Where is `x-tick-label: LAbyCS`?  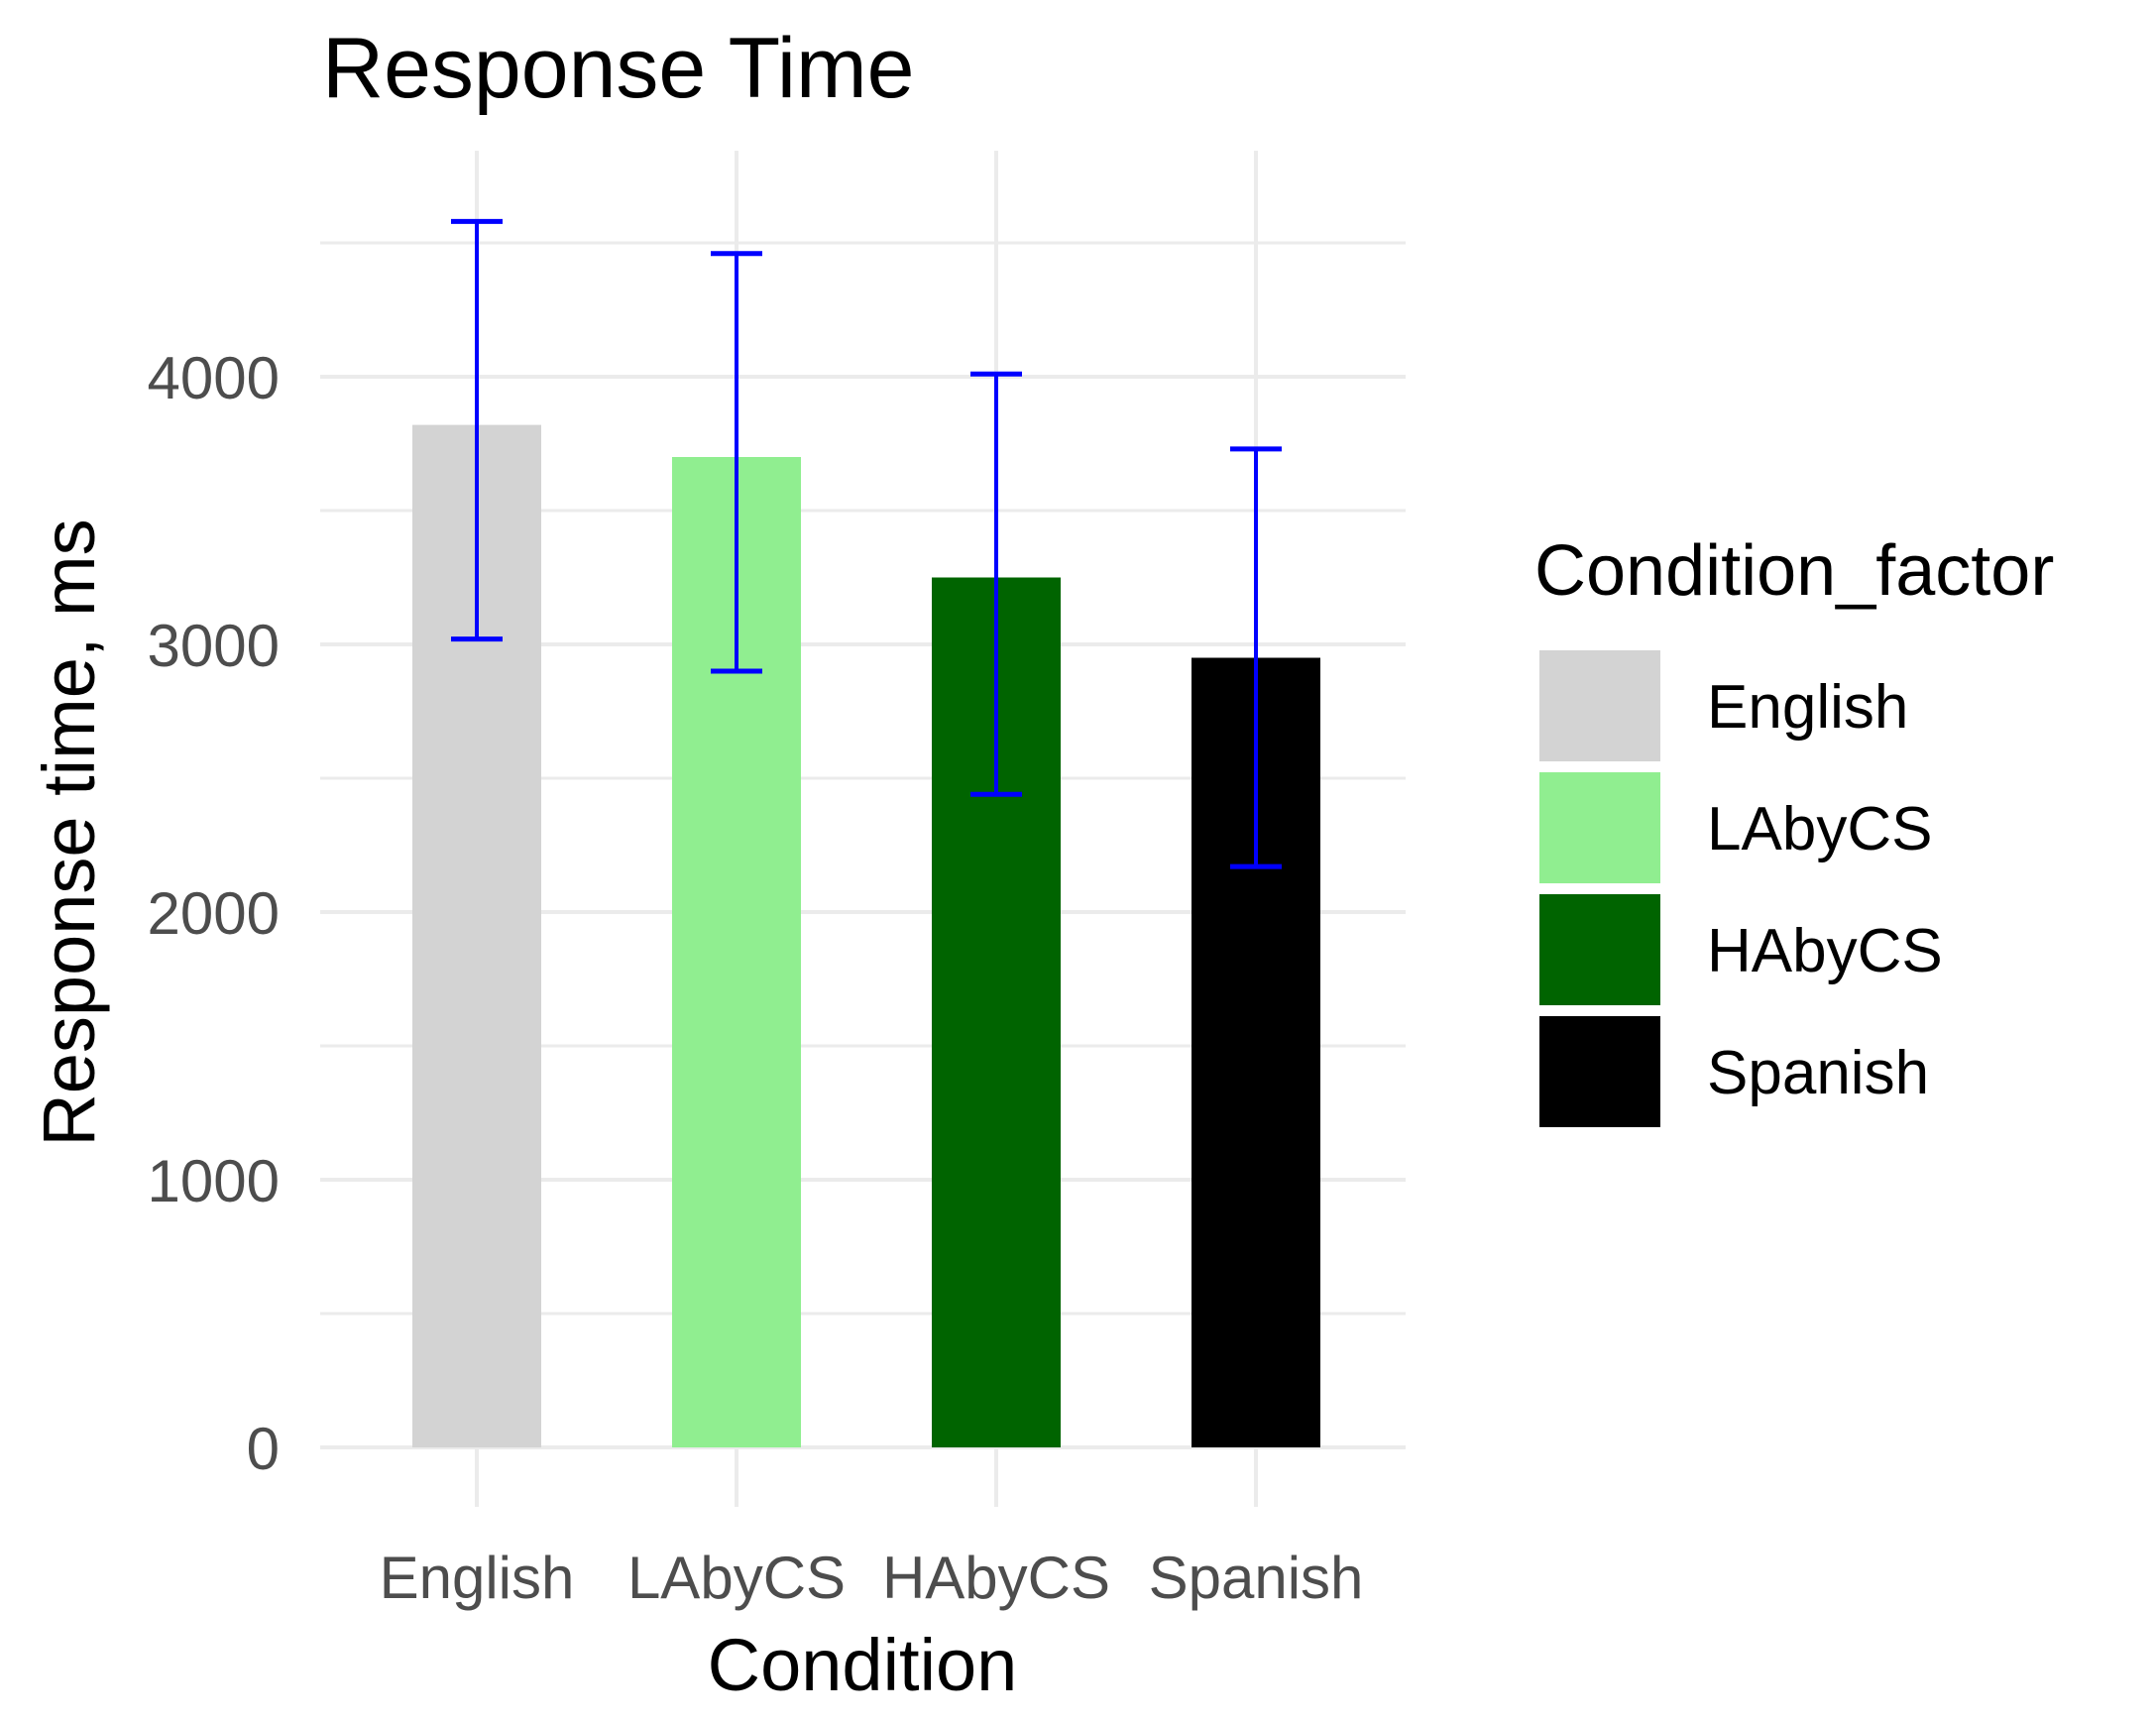 x-tick-label: LAbyCS is located at coordinates (736, 1578).